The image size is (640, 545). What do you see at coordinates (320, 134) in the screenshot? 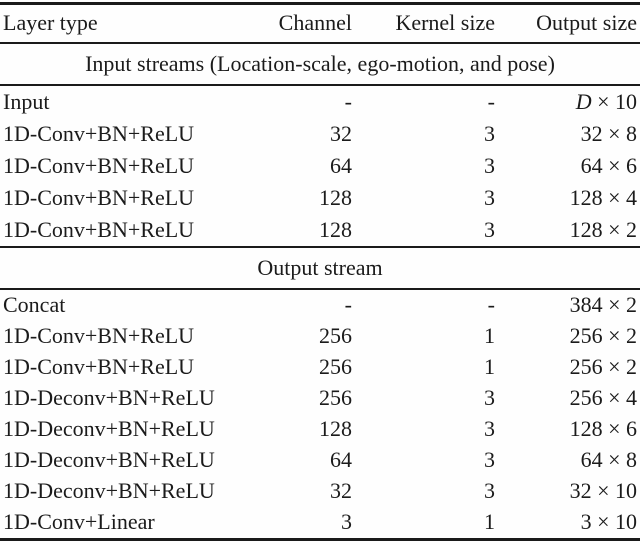
I see `table-row: 1D-Conv+BN+ReLU 32 3 32 × 8` at bounding box center [320, 134].